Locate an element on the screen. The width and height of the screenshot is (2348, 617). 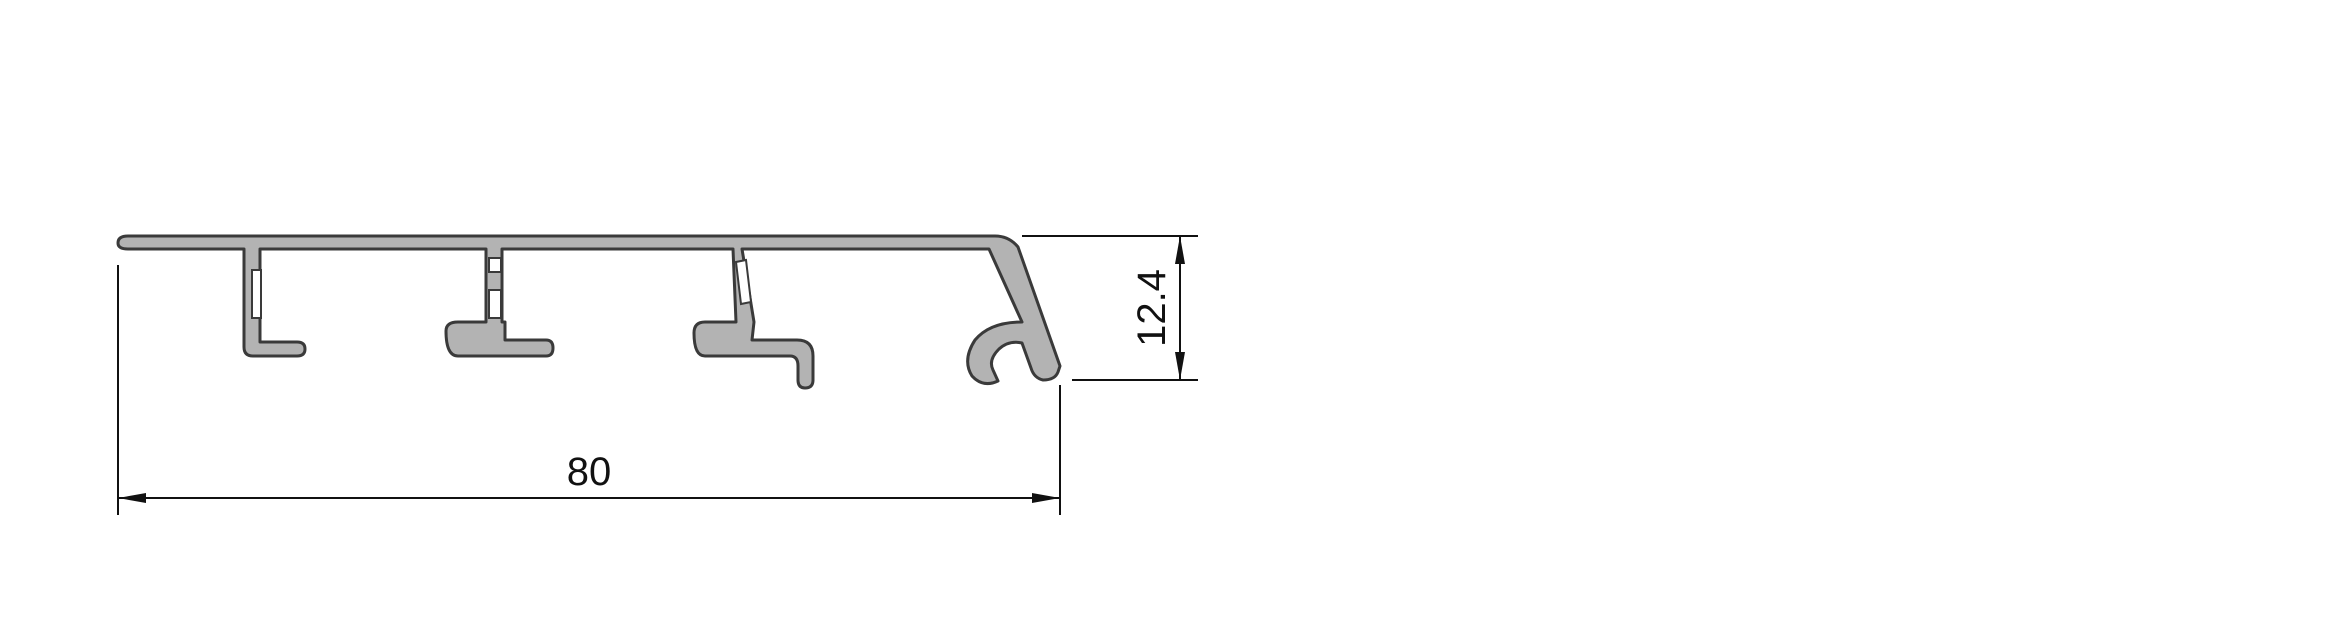
height-dimension: 12.4 is located at coordinates (1110, 308).